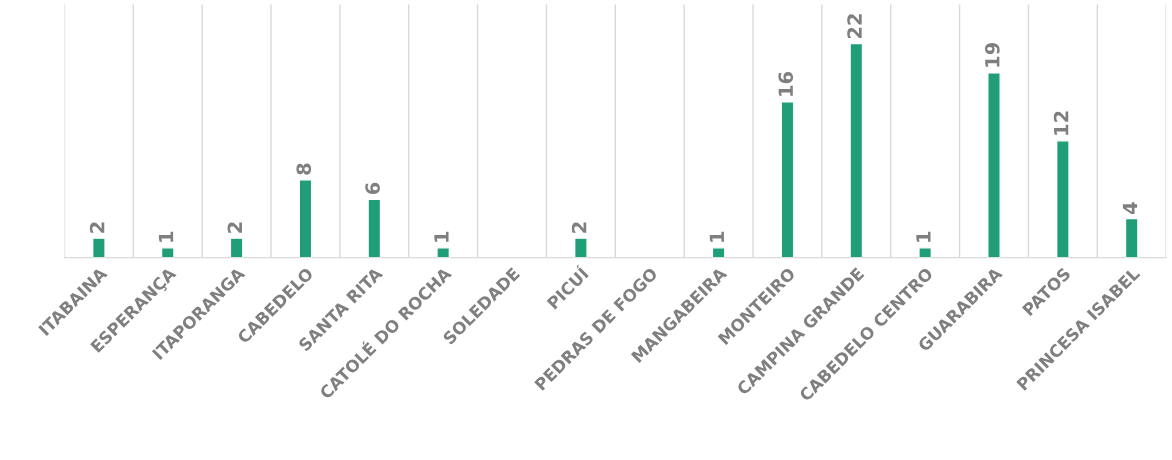 This screenshot has height=460, width=1172. Describe the element at coordinates (1130, 208) in the screenshot. I see `data-label: 4` at that location.